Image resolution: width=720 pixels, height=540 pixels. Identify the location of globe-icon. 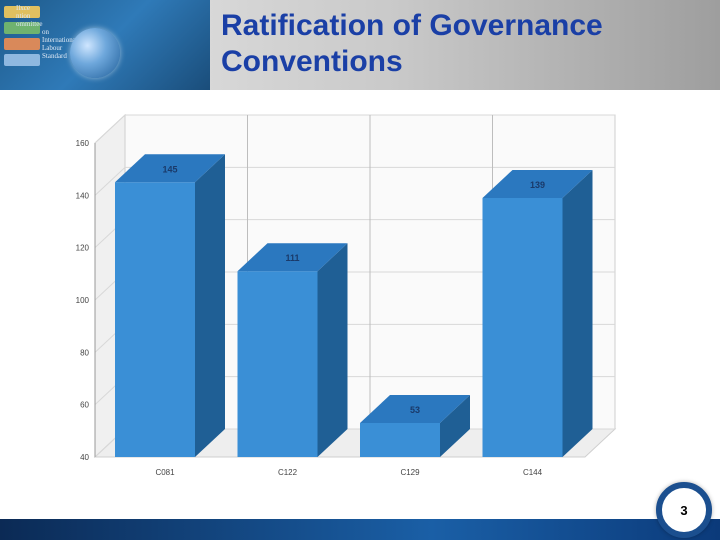
(95, 53).